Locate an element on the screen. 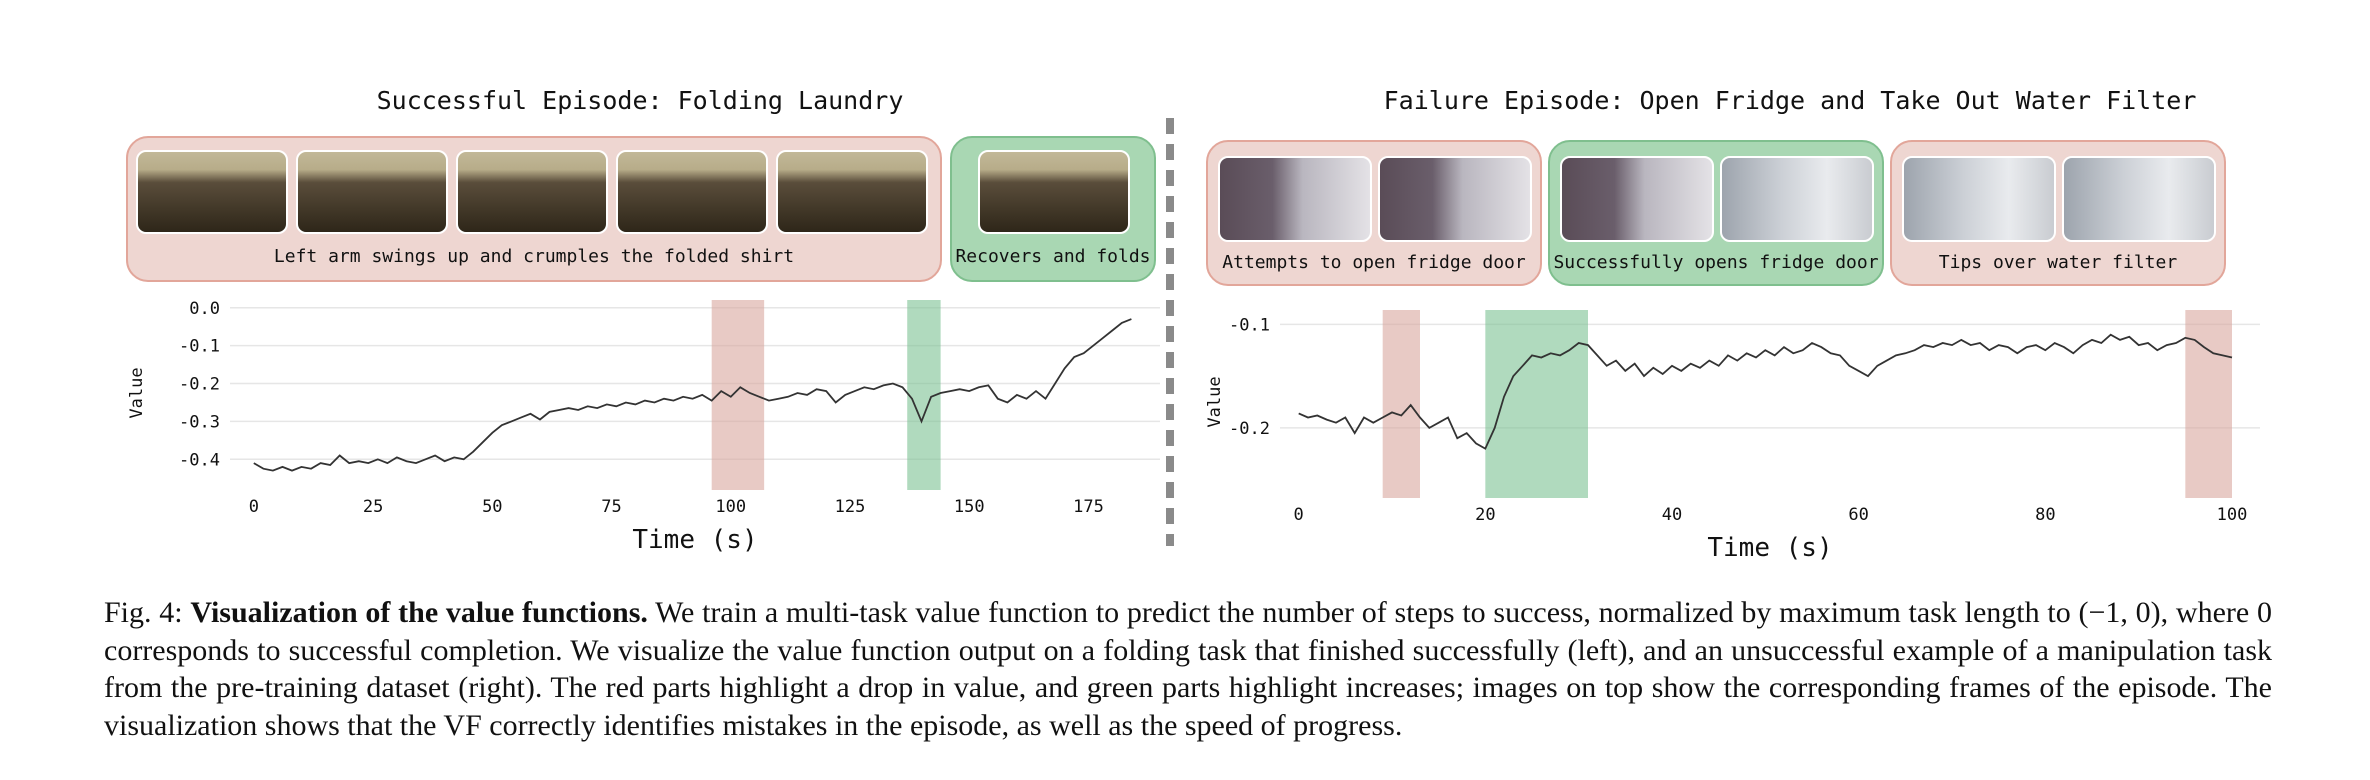 This screenshot has height=780, width=2370. right-value-chart: -0.1 -0.2 0 20 40 60 80 100 Time (s) Value is located at coordinates (1732, 436).